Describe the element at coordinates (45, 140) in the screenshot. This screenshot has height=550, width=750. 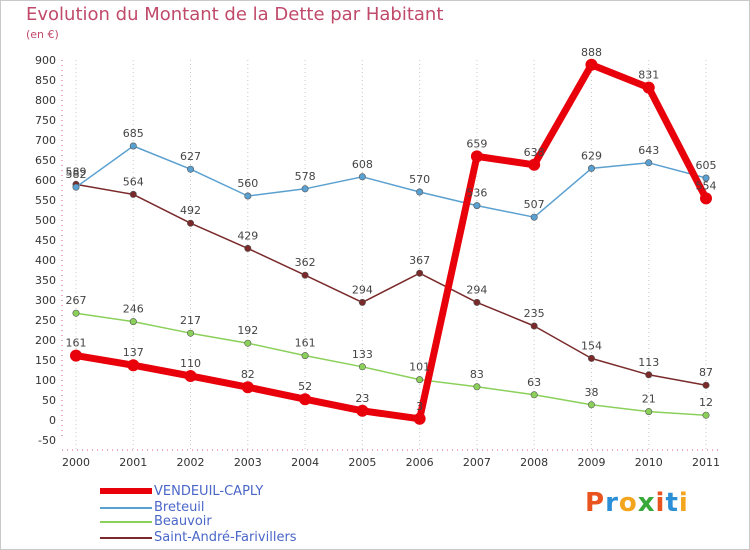
I see `y-tick-label: 700` at that location.